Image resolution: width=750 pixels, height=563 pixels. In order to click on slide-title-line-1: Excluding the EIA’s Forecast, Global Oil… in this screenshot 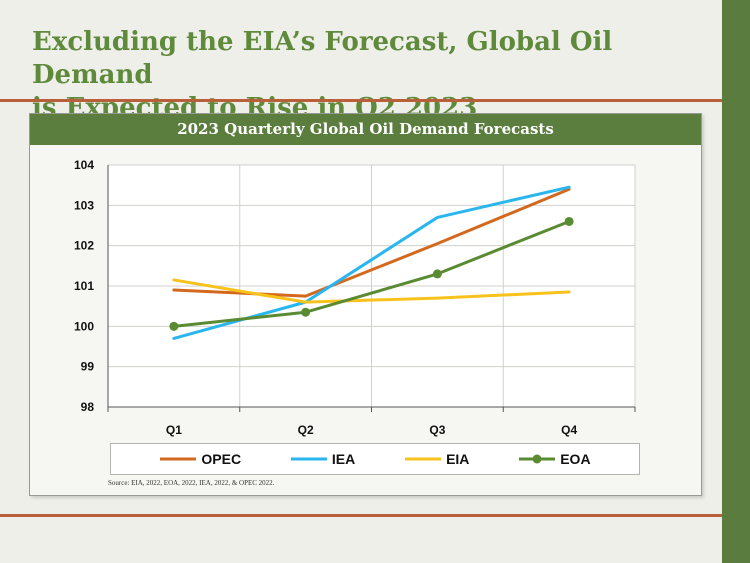, I will do `click(322, 58)`.